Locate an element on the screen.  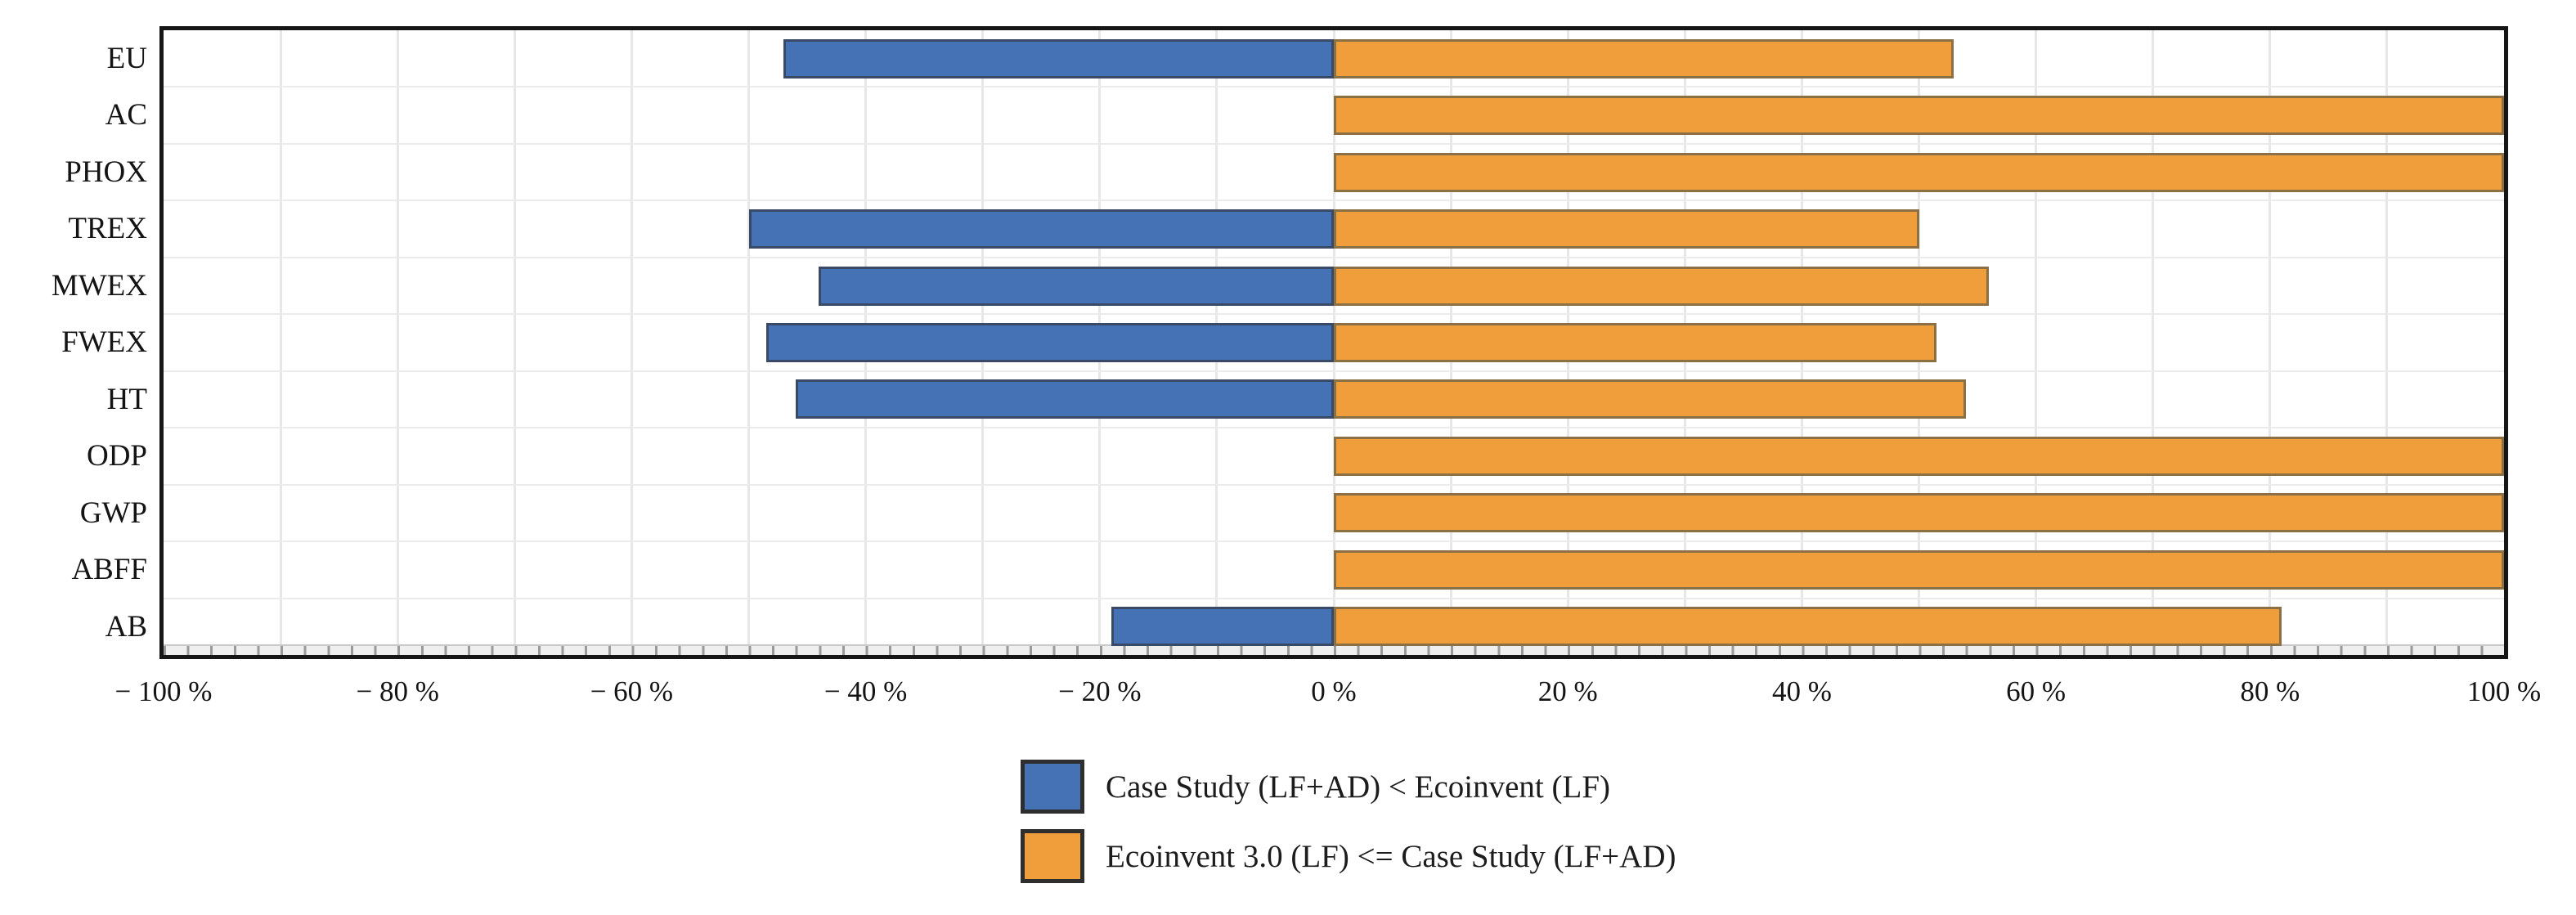
bar-negative-MWEX is located at coordinates (1077, 286).